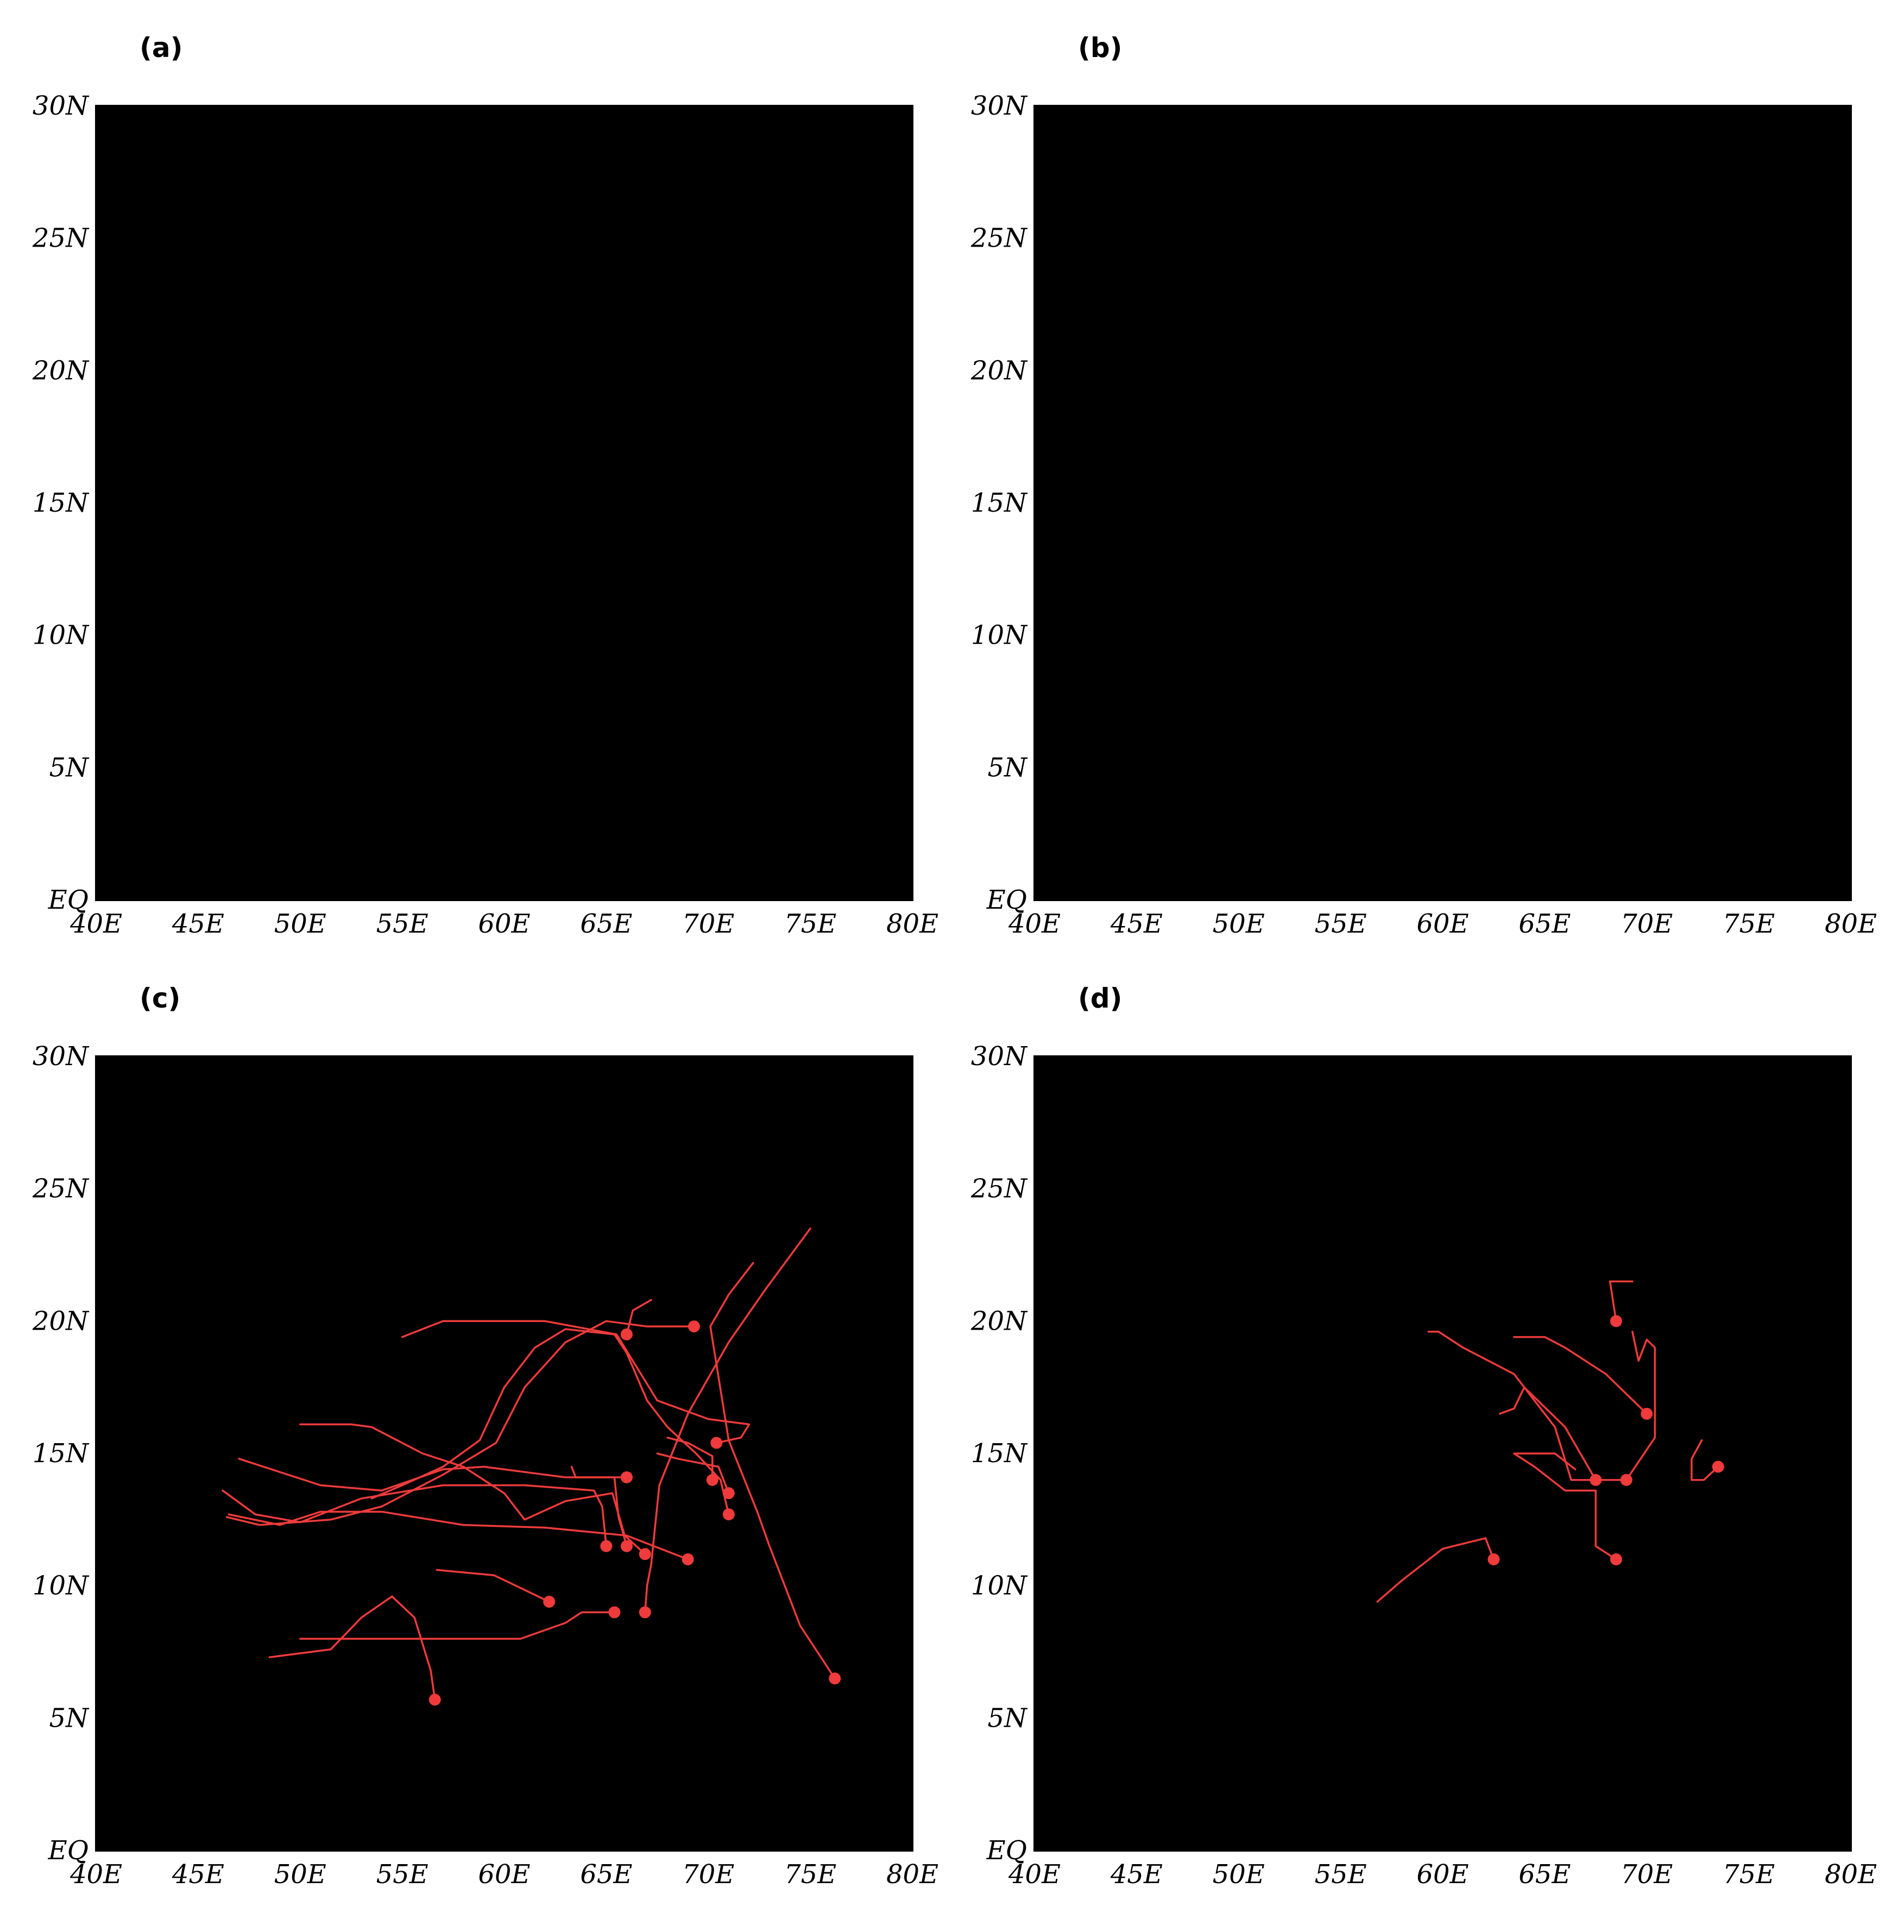  Describe the element at coordinates (161, 48) in the screenshot. I see `panel-label: (a)` at that location.